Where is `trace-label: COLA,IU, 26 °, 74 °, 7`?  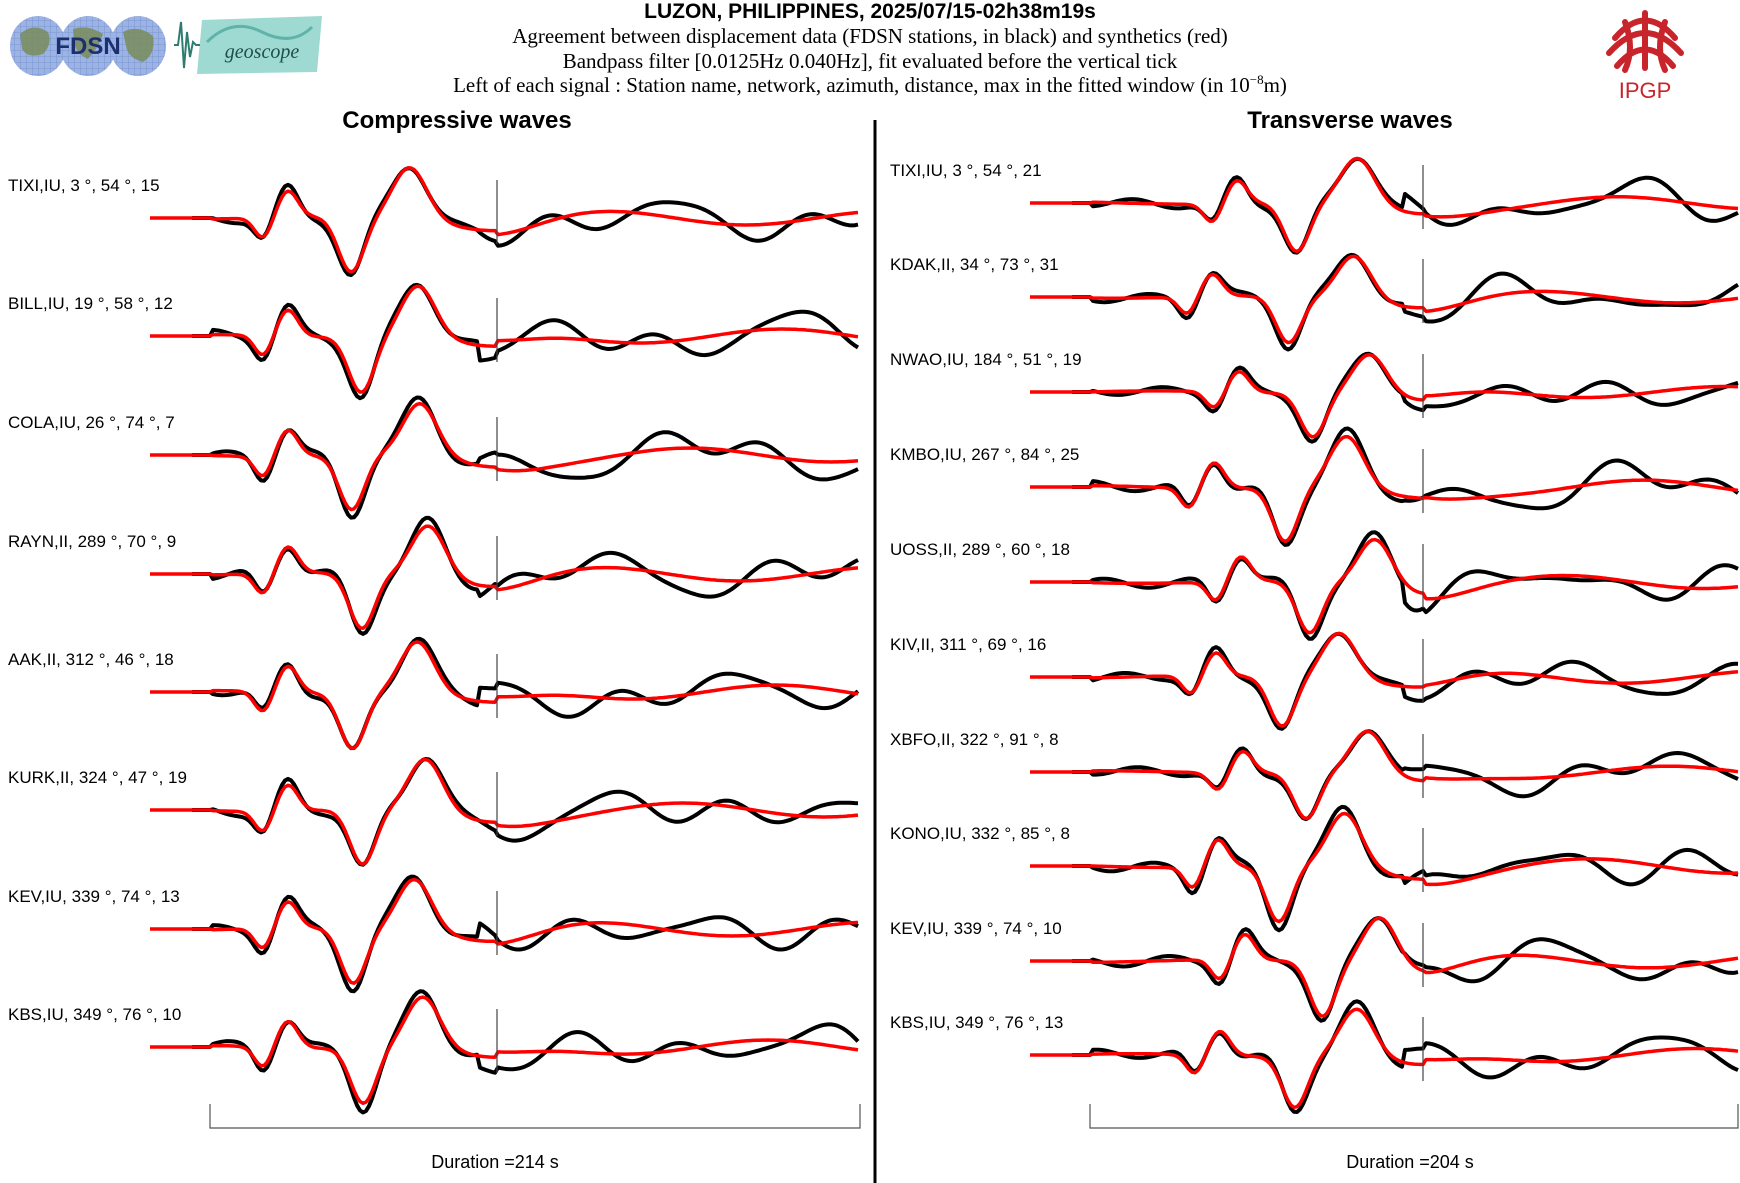
trace-label: COLA,IU, 26 °, 74 °, 7 is located at coordinates (91, 422).